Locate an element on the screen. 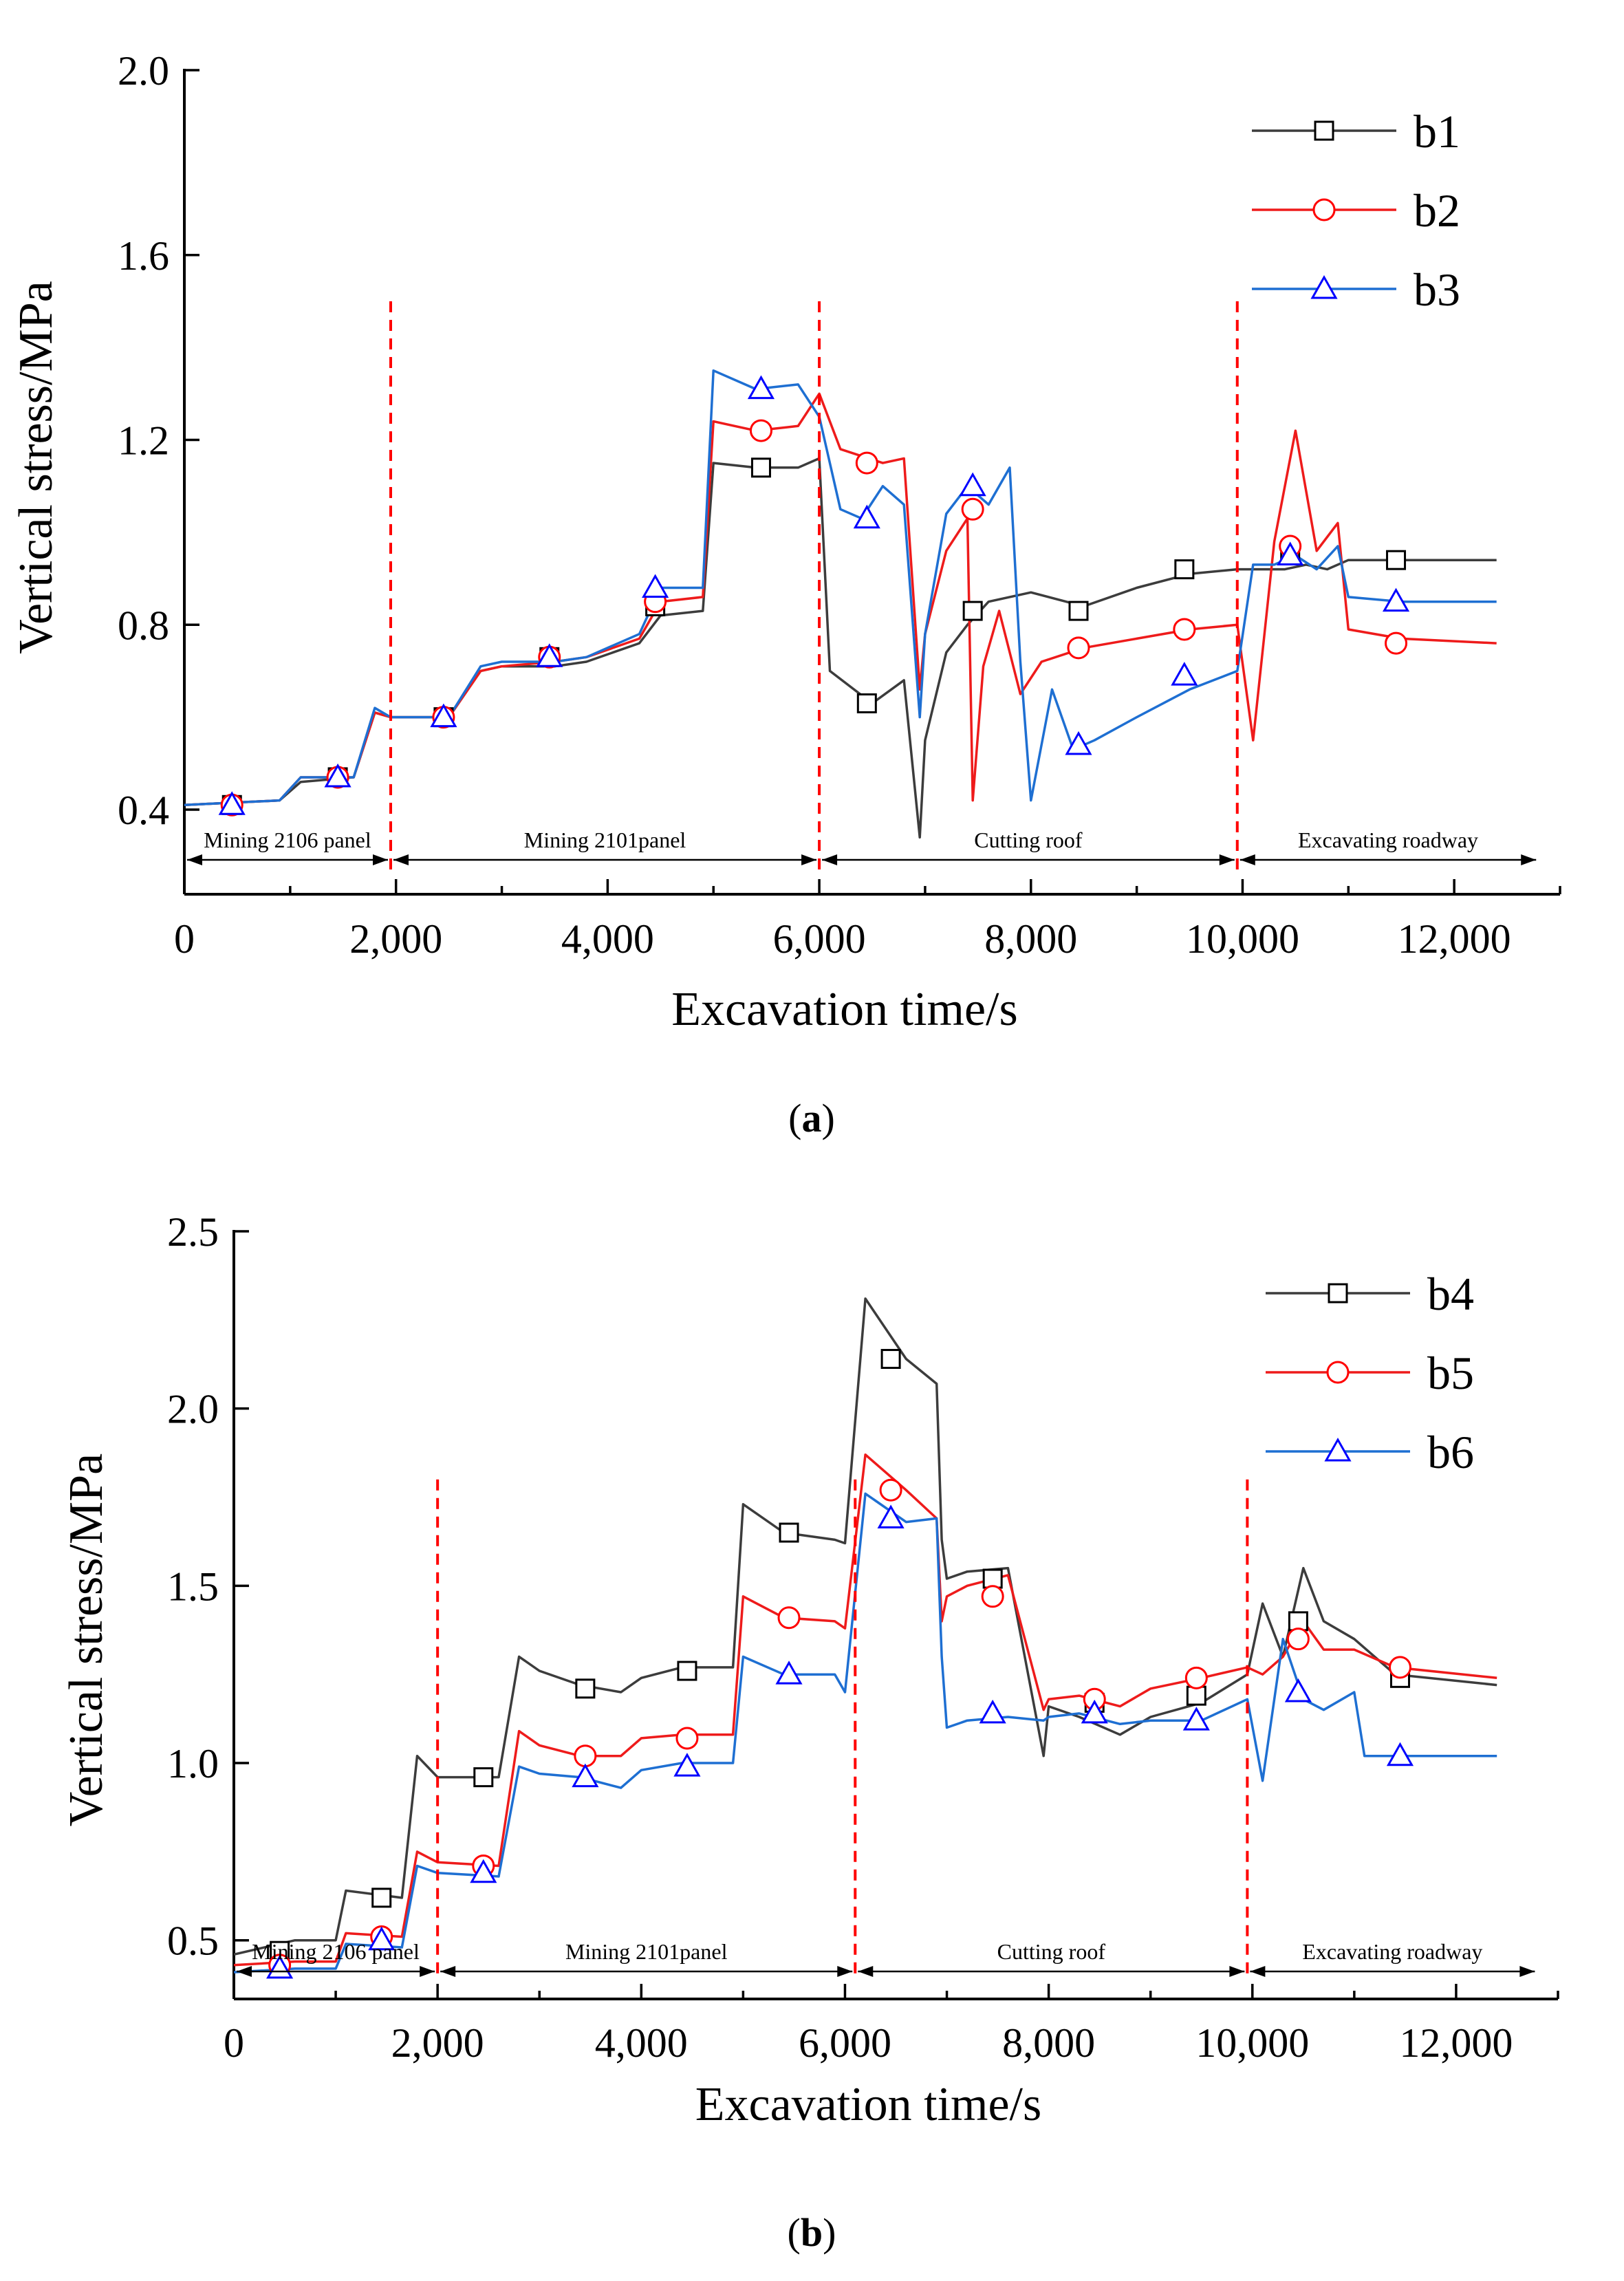  phase-label: Excavating roadway is located at coordinates (1388, 840).